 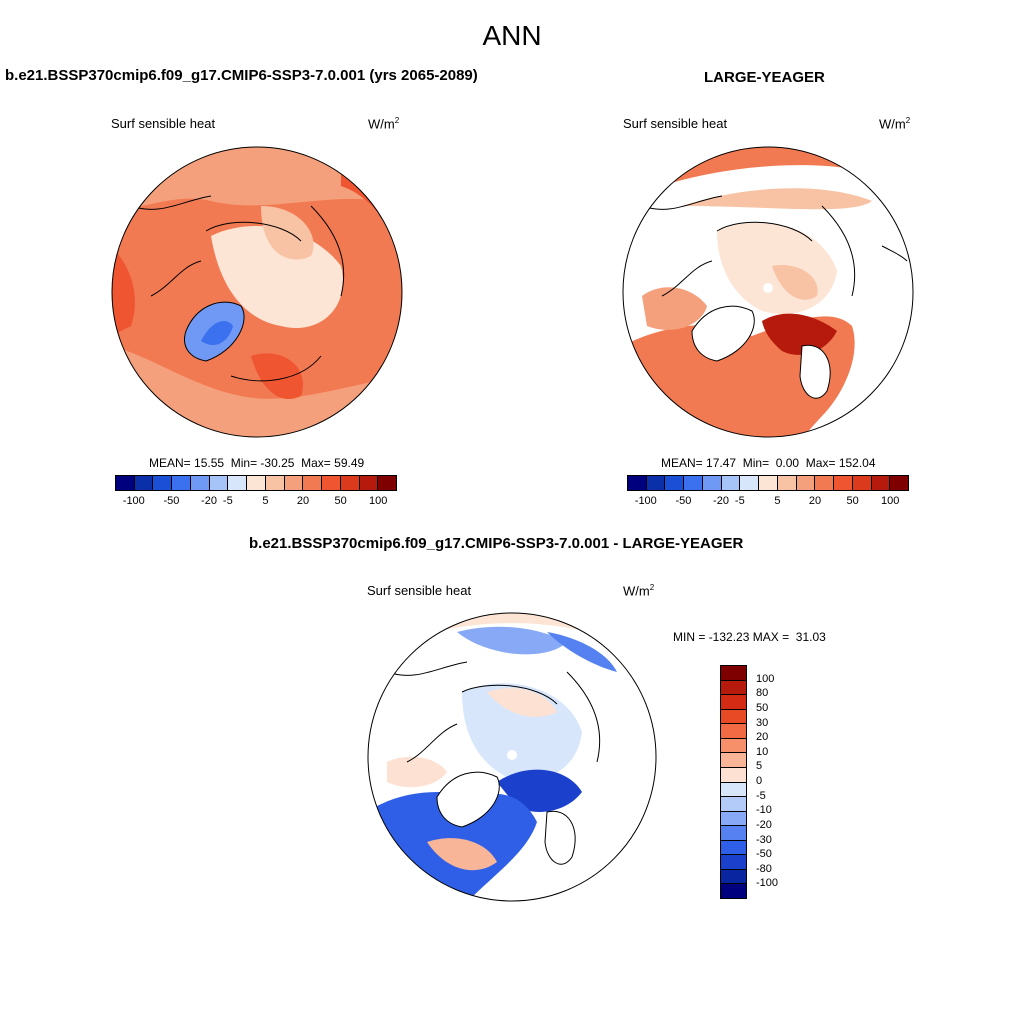 What do you see at coordinates (764, 839) in the screenshot?
I see `colorbar-tick-label: -30` at bounding box center [764, 839].